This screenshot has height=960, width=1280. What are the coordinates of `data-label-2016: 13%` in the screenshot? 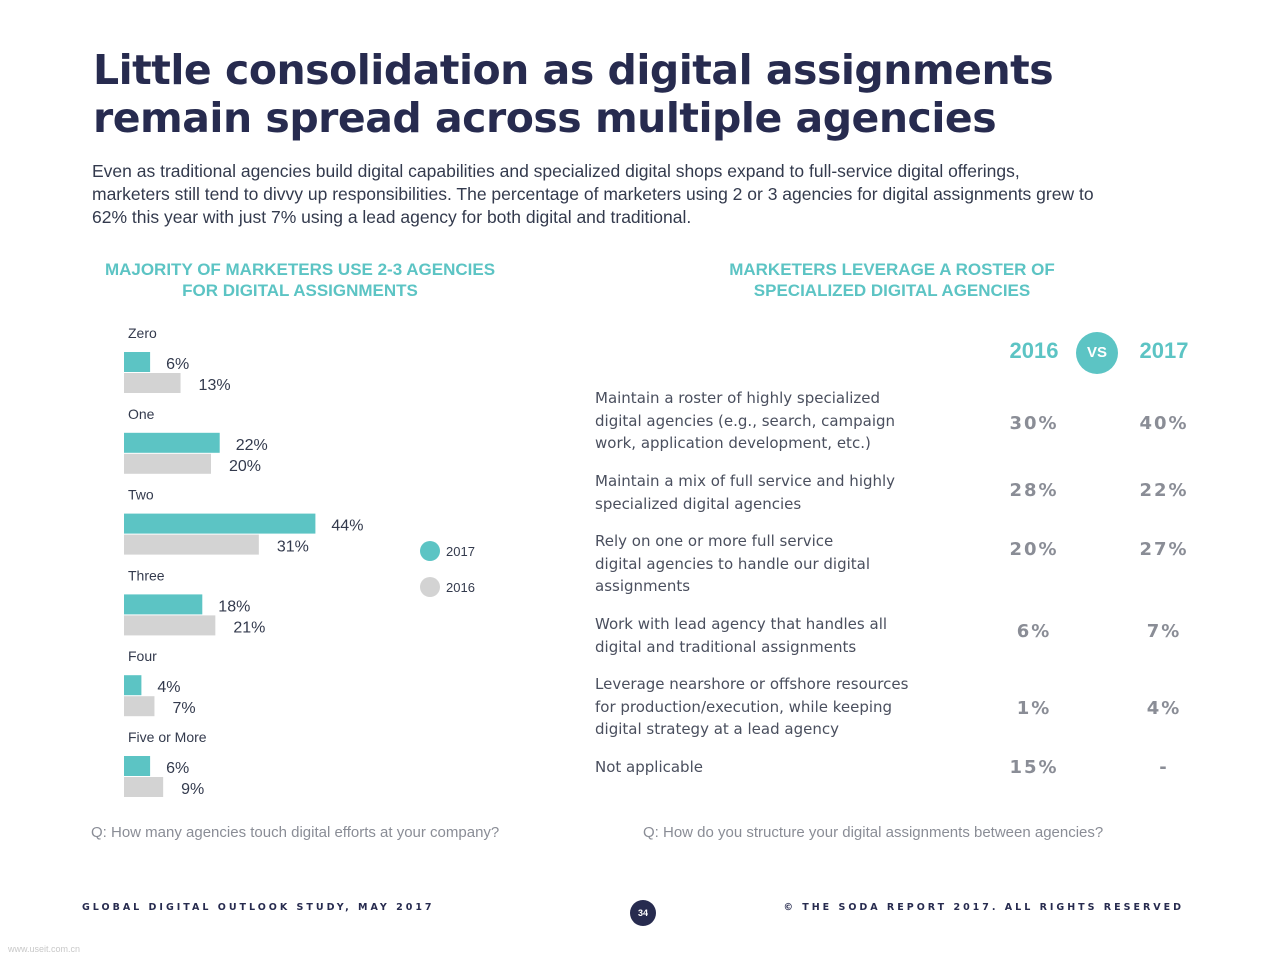 It's located at (215, 385).